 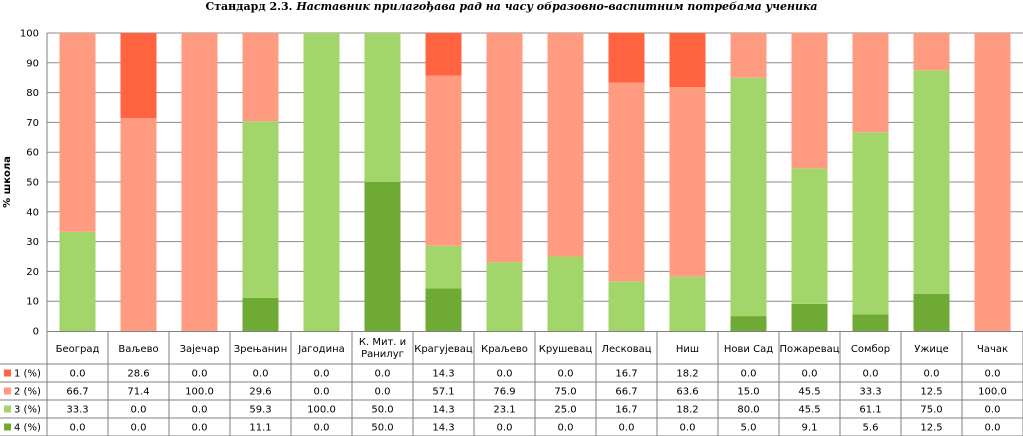 I want to click on data-label: 29.6, so click(x=260, y=392).